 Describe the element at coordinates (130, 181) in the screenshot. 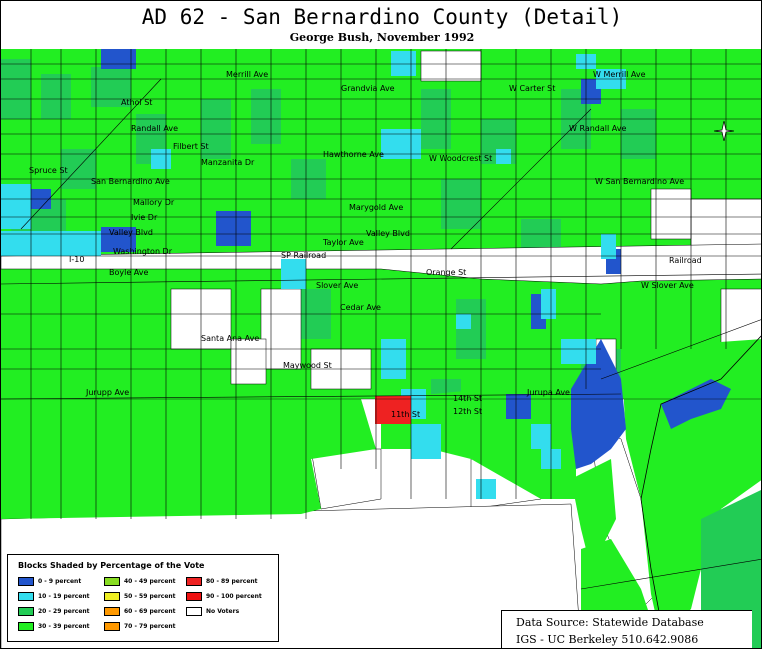

I see `street-label: San Bernardino Ave` at that location.